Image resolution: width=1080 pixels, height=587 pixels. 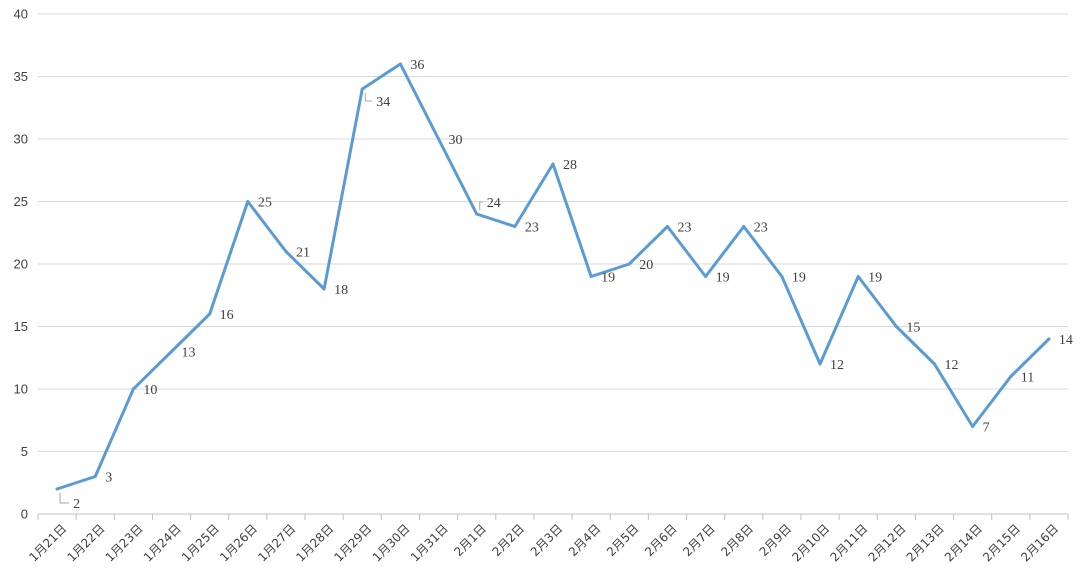 I want to click on data-label: 28, so click(x=570, y=165).